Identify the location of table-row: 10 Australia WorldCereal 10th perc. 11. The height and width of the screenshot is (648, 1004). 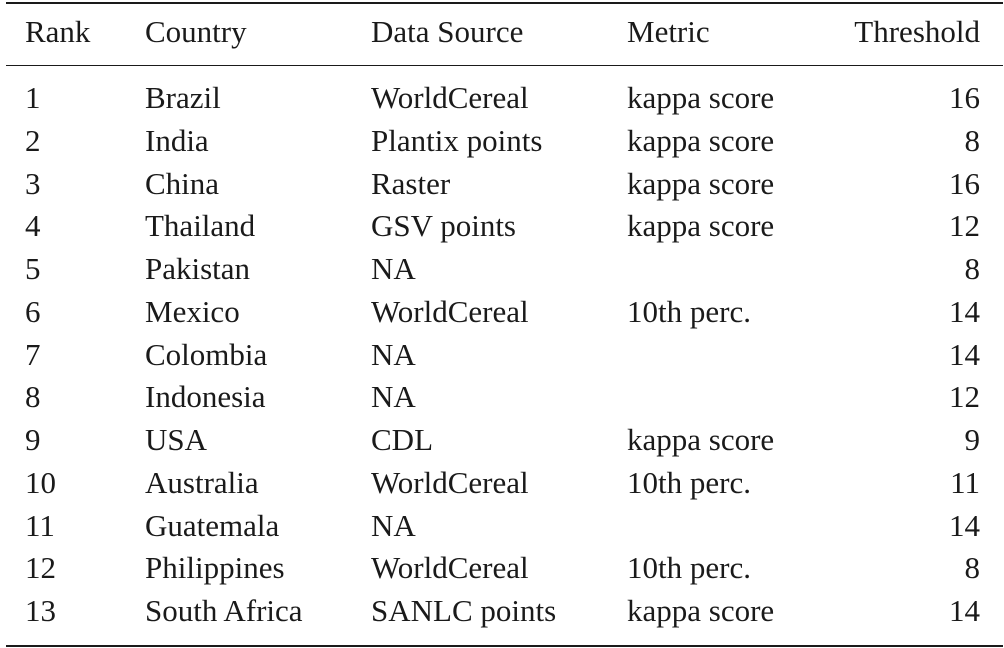
(502, 483).